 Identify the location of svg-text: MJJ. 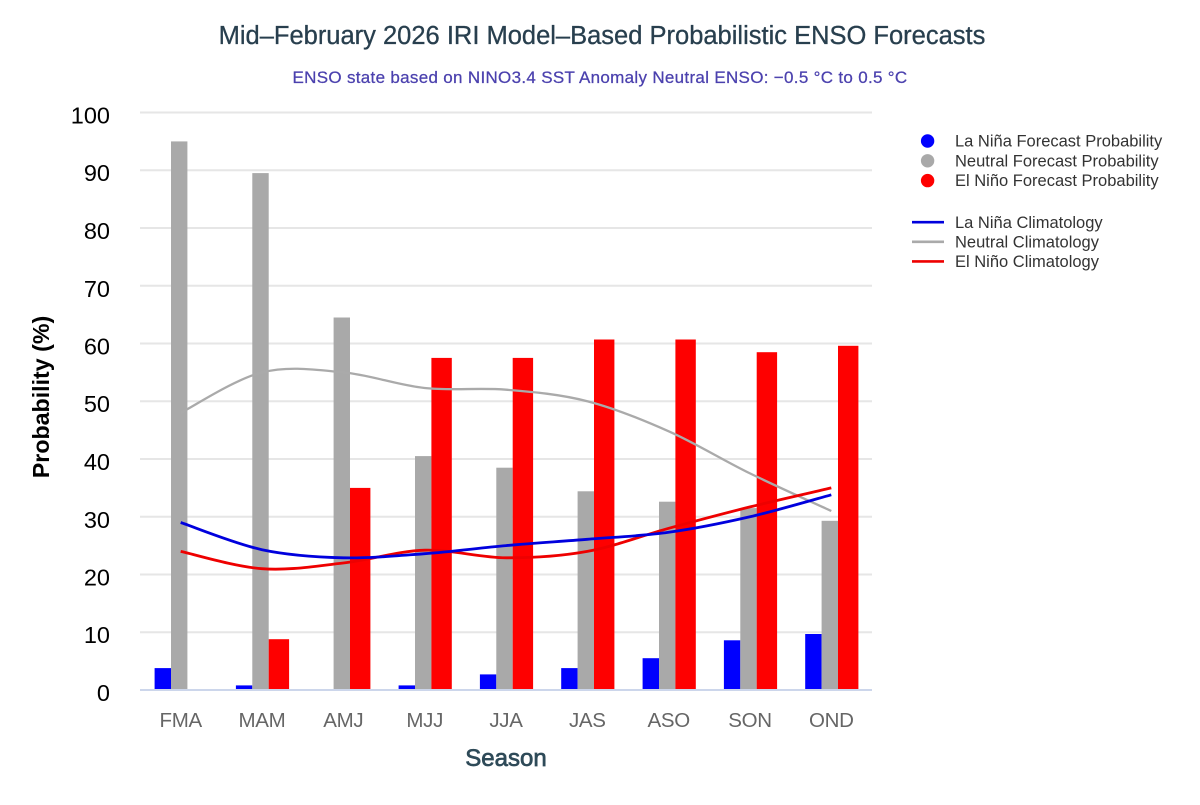
(424, 720).